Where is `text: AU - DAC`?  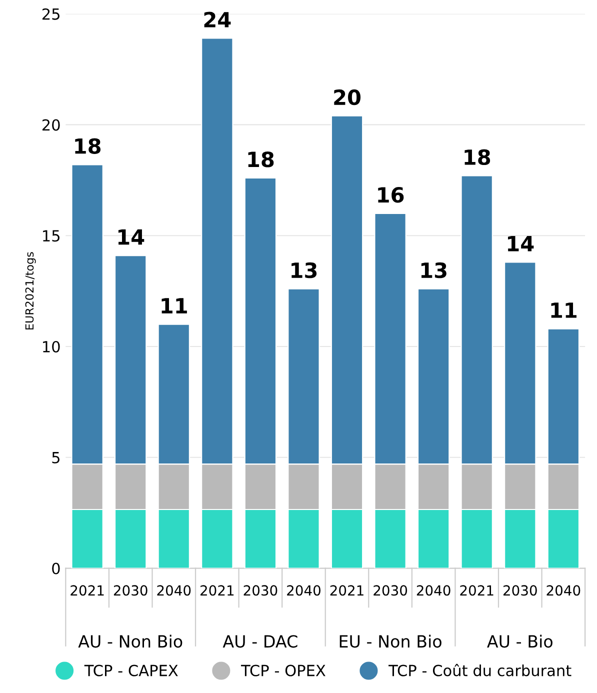 text: AU - DAC is located at coordinates (260, 641).